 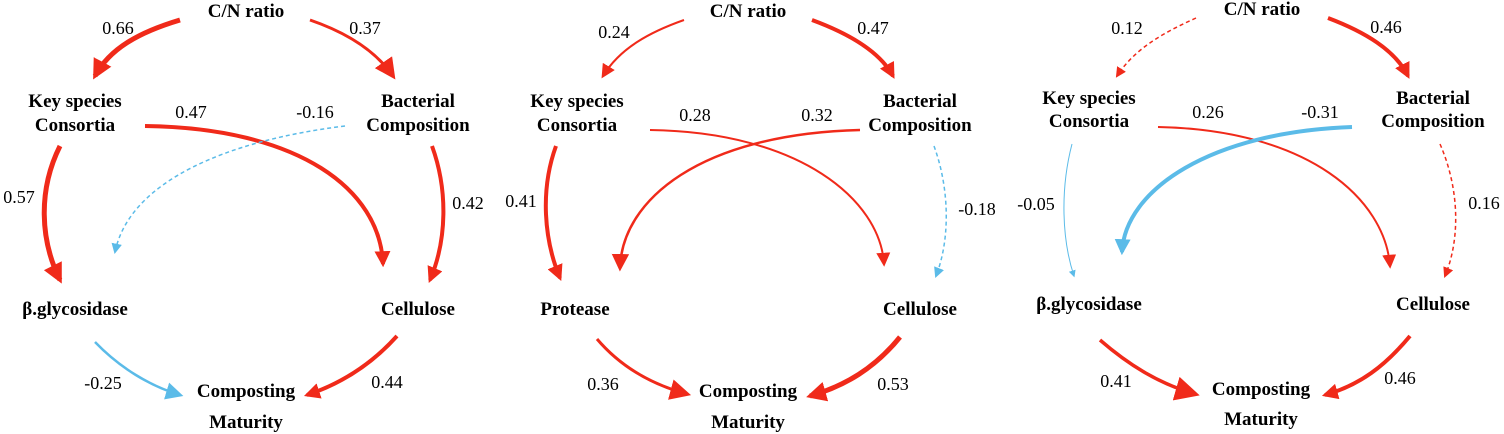 I want to click on coef-cn-key: 0.12, so click(x=1127, y=28).